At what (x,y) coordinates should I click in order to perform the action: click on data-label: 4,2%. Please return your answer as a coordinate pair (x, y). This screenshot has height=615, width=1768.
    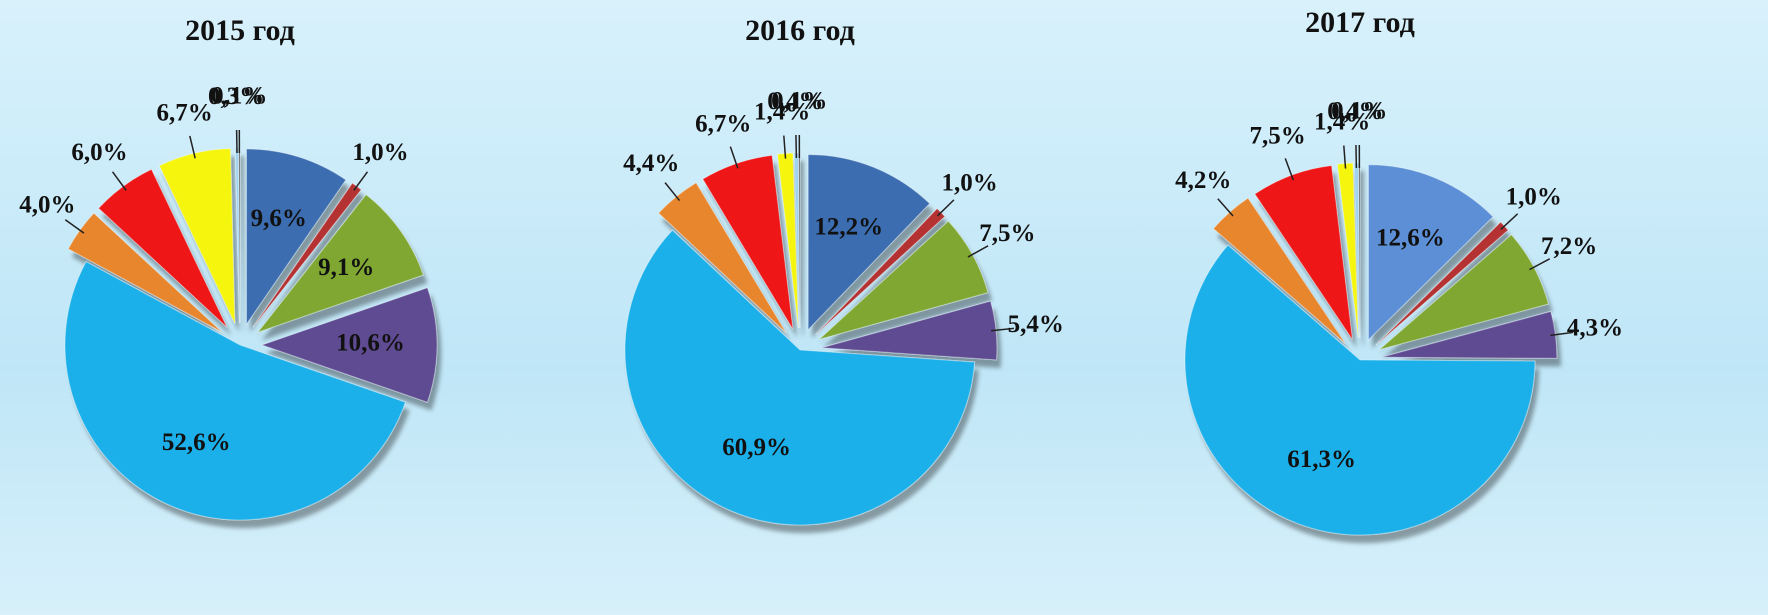
    Looking at the image, I should click on (1203, 180).